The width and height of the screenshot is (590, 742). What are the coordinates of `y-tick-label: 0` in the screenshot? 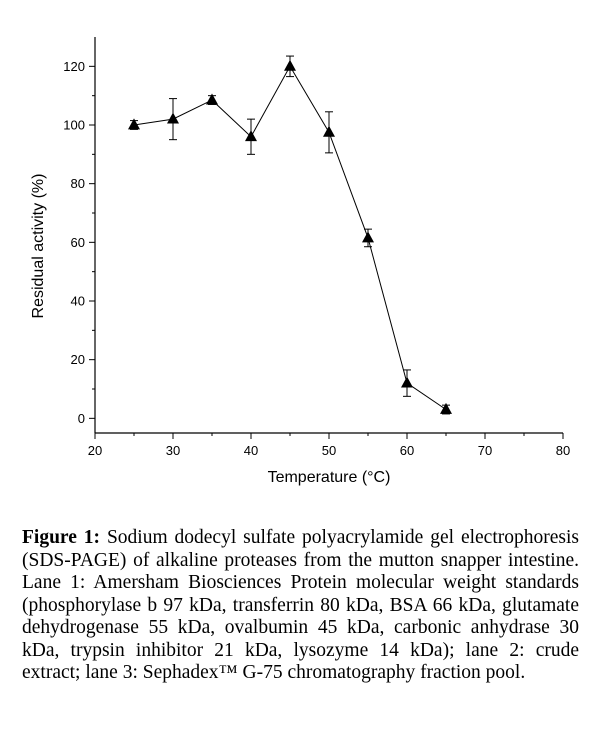 It's located at (81, 418).